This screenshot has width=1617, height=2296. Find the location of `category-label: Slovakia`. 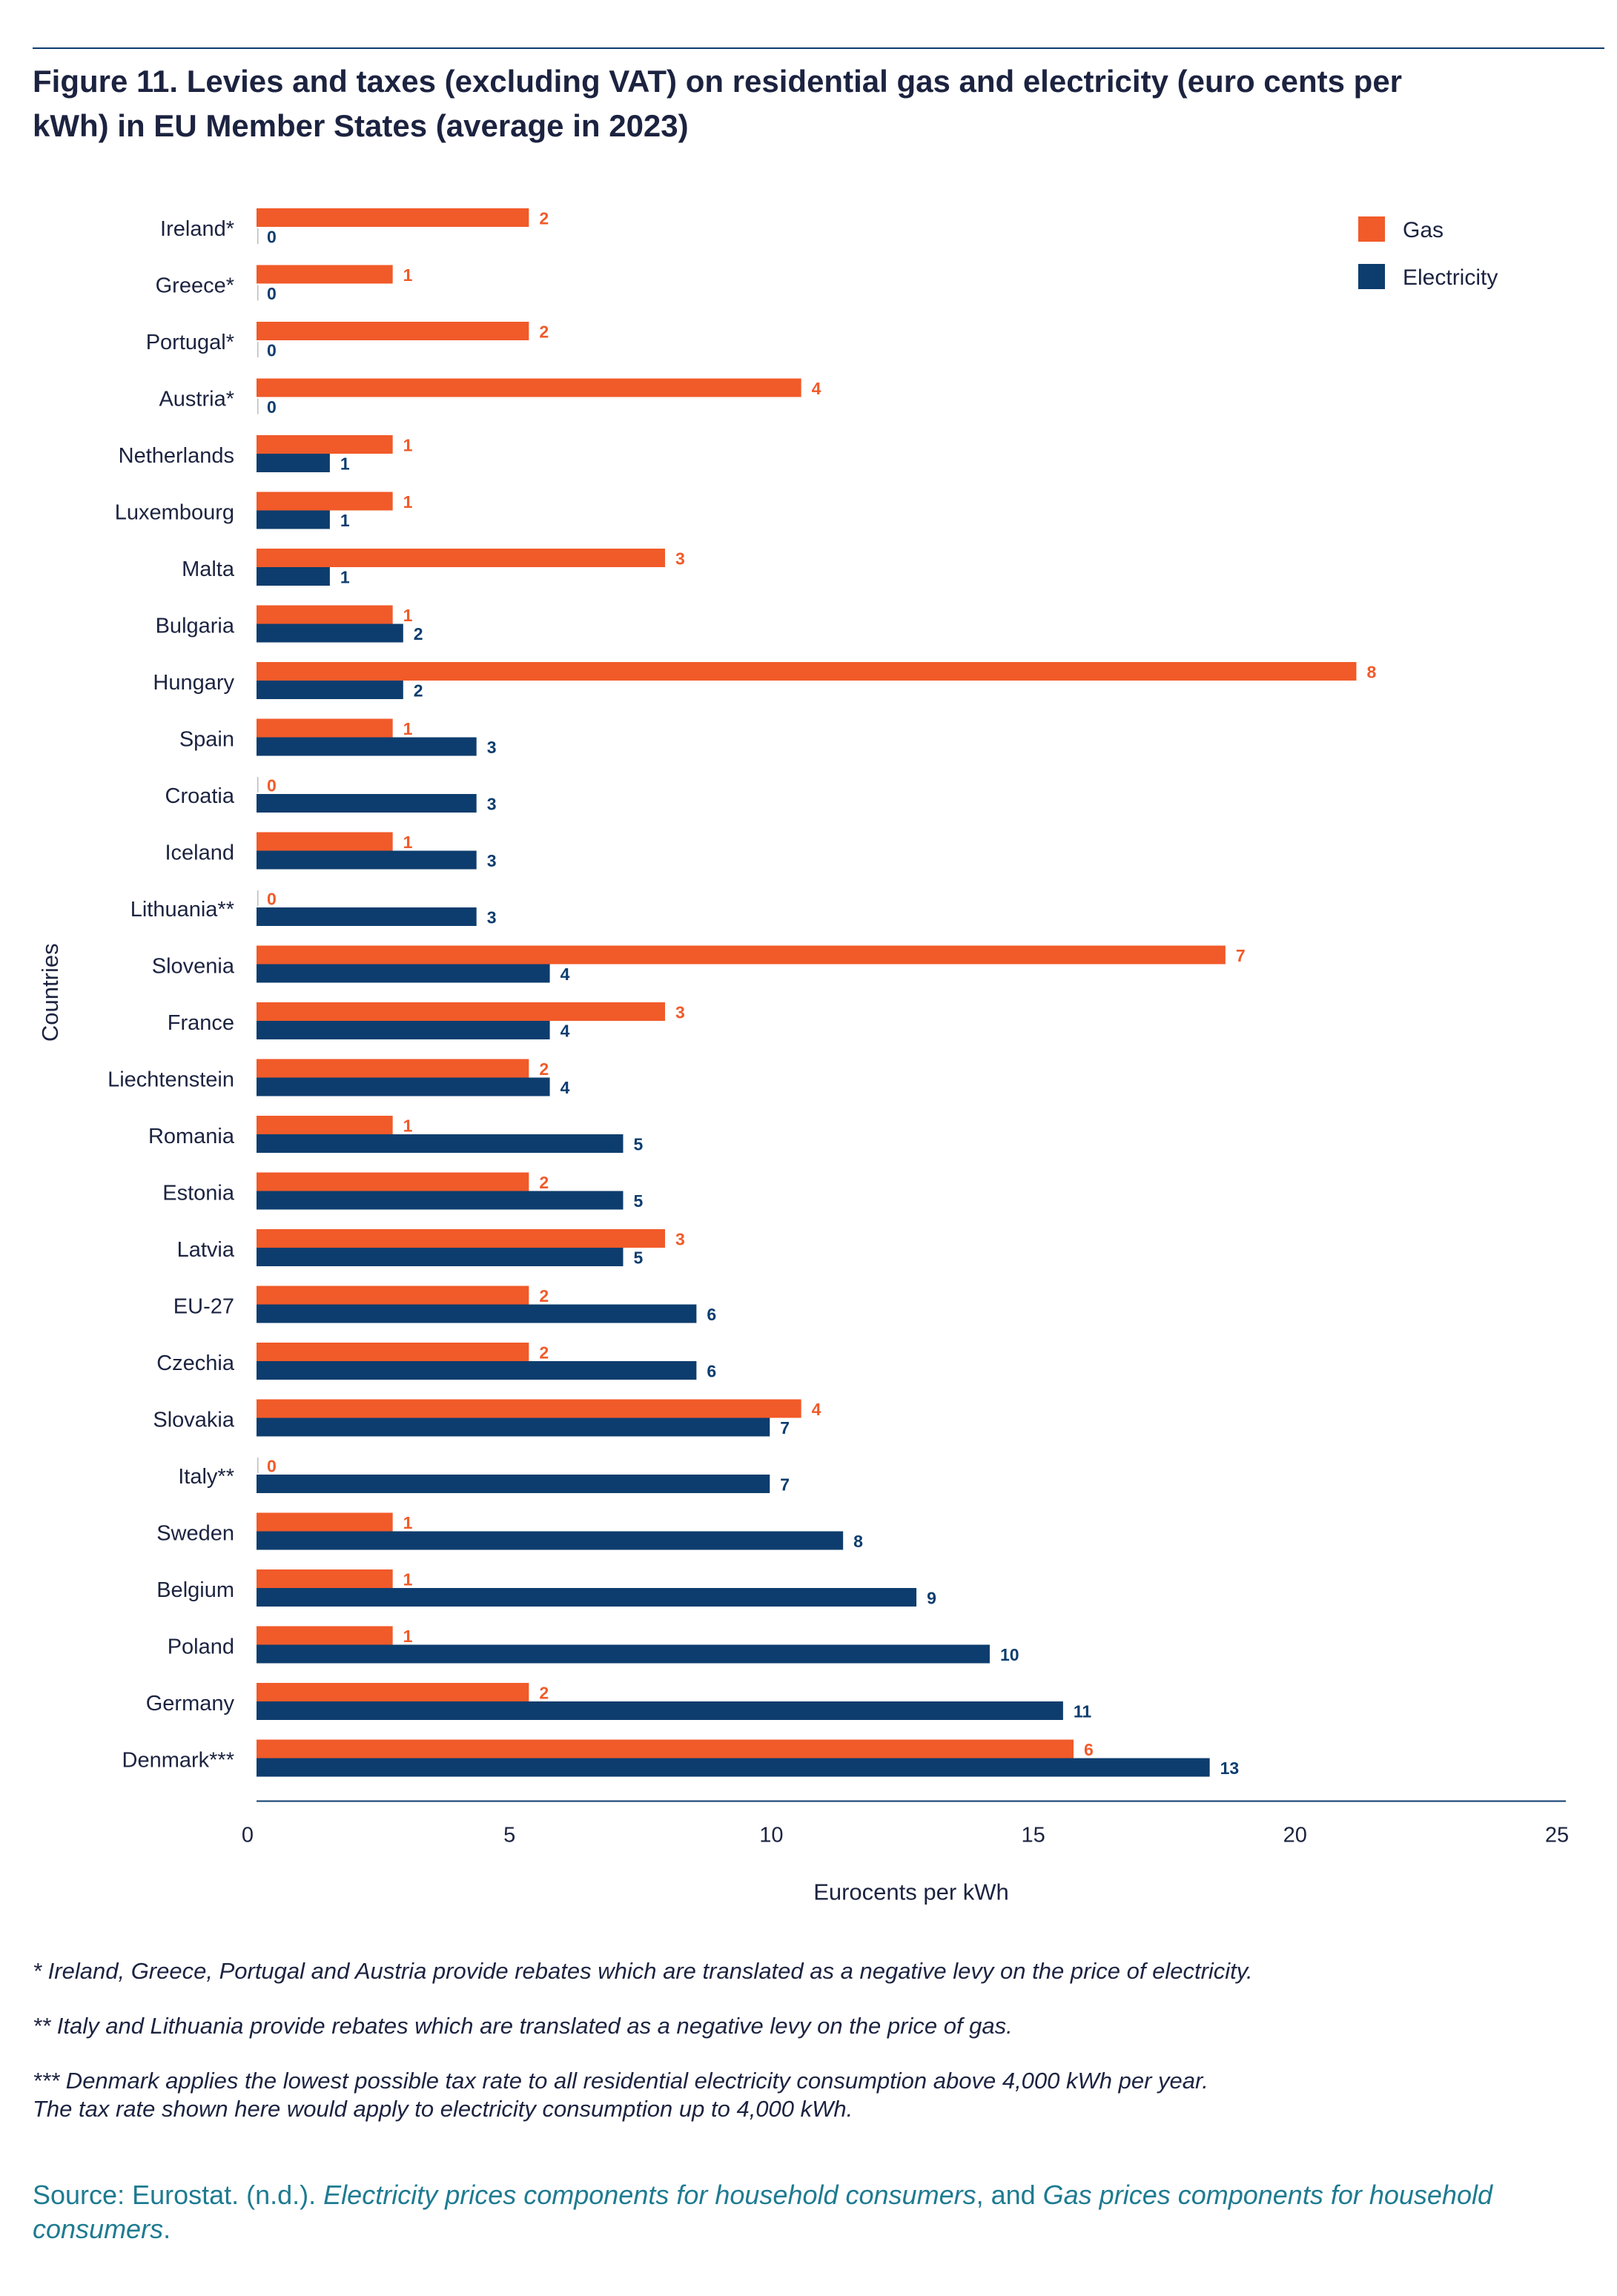

category-label: Slovakia is located at coordinates (194, 1420).